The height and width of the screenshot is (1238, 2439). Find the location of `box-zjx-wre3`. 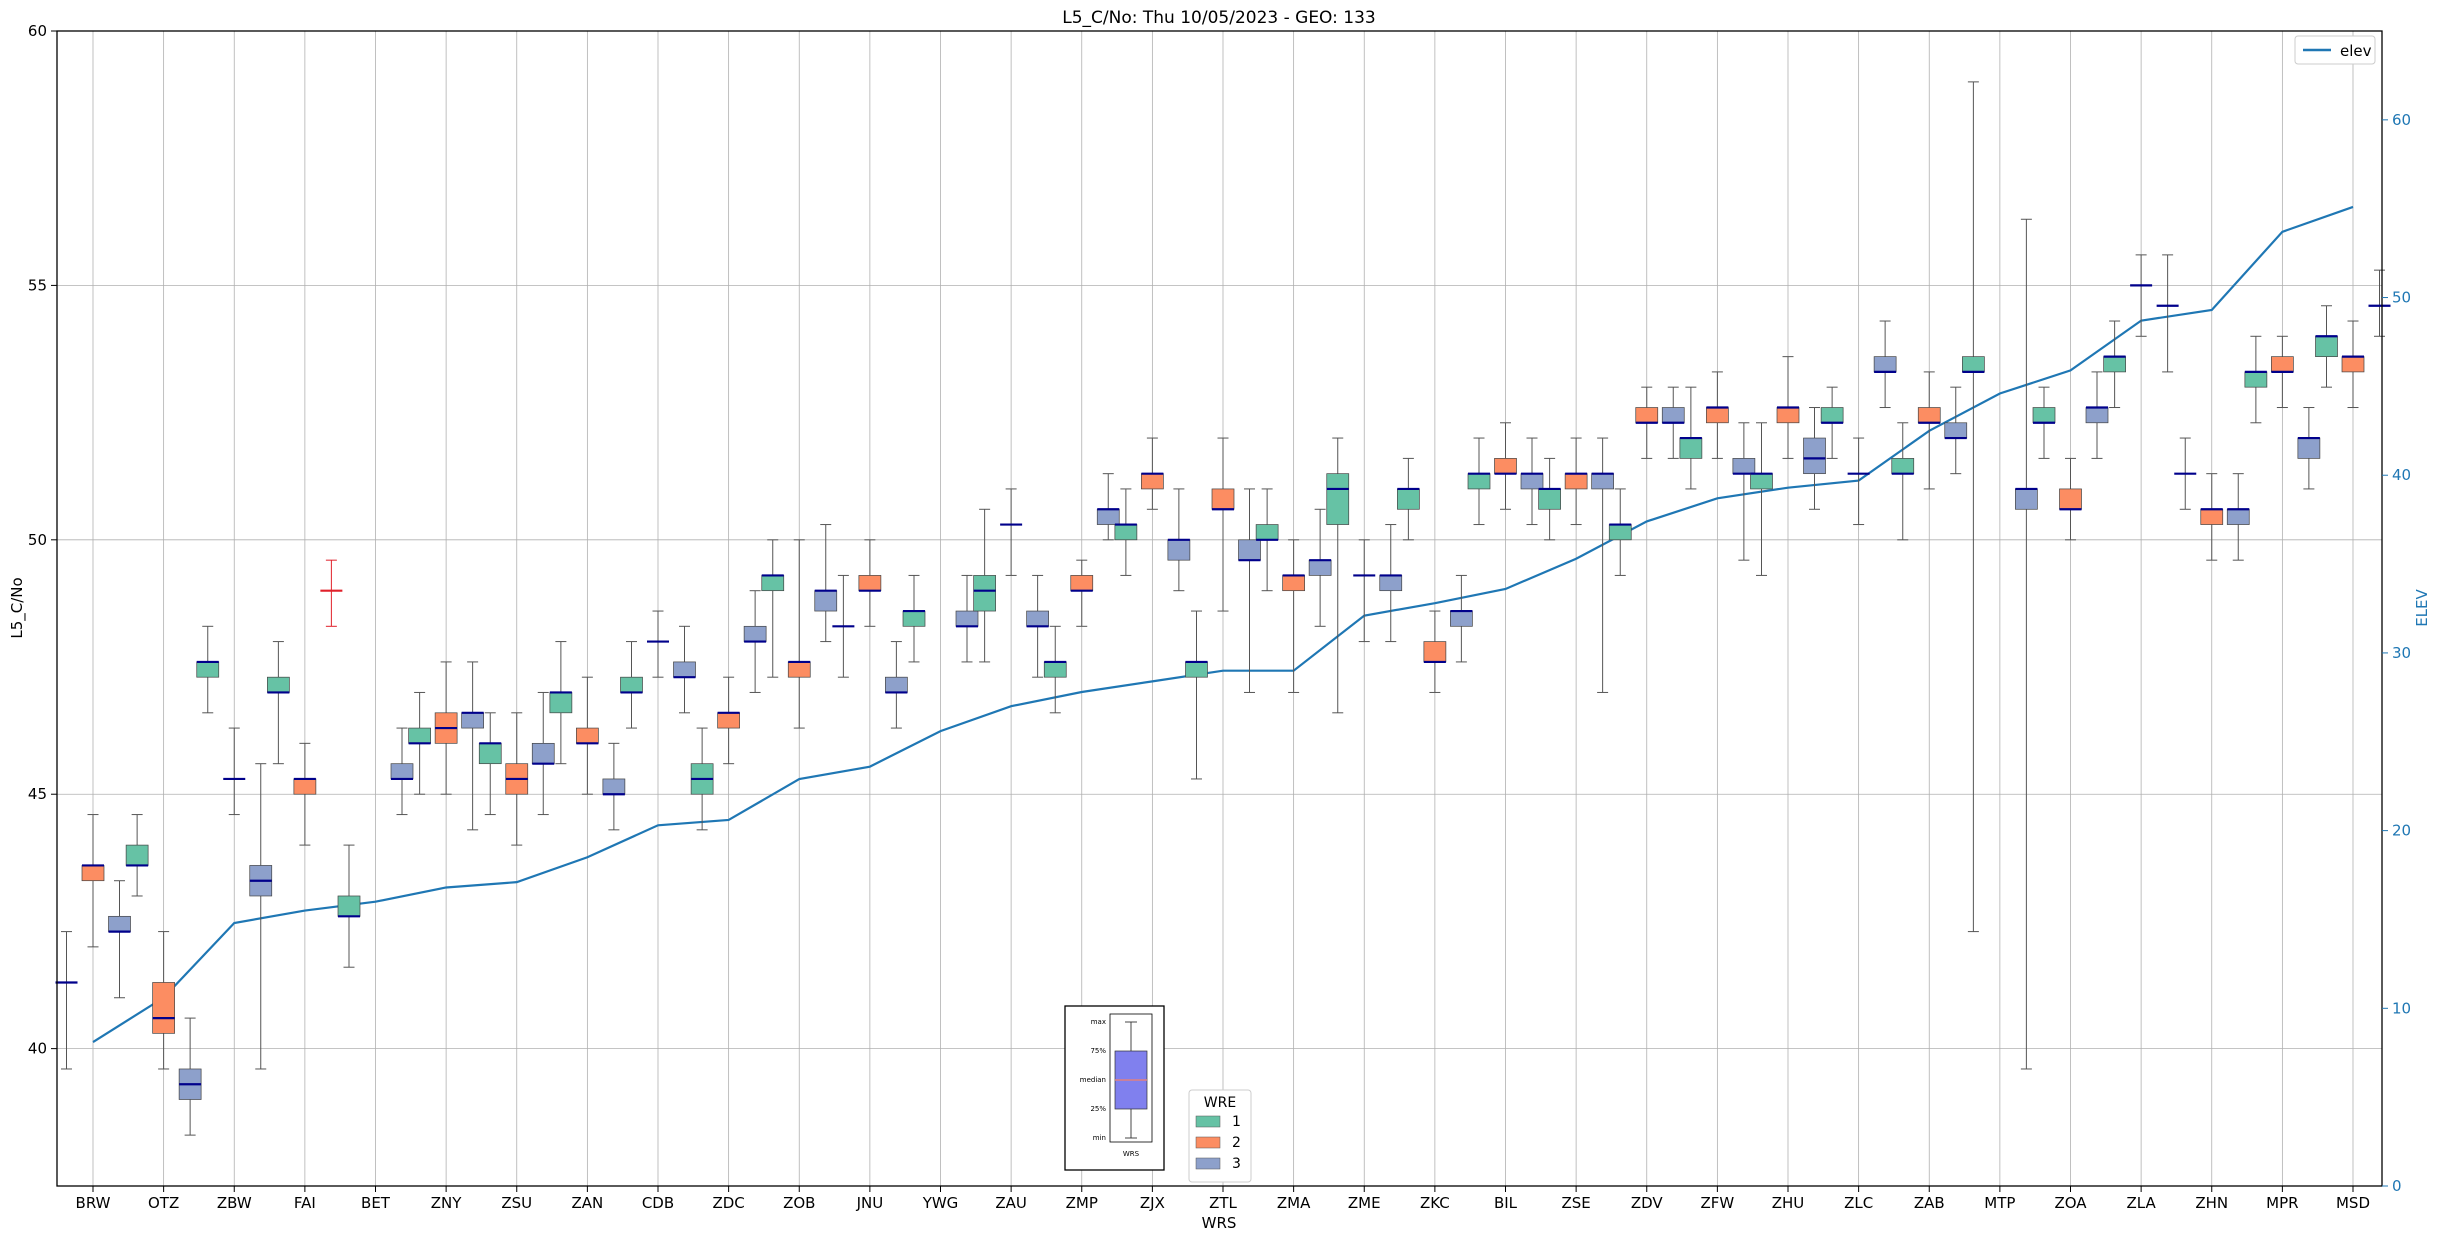

box-zjx-wre3 is located at coordinates (1179, 540).